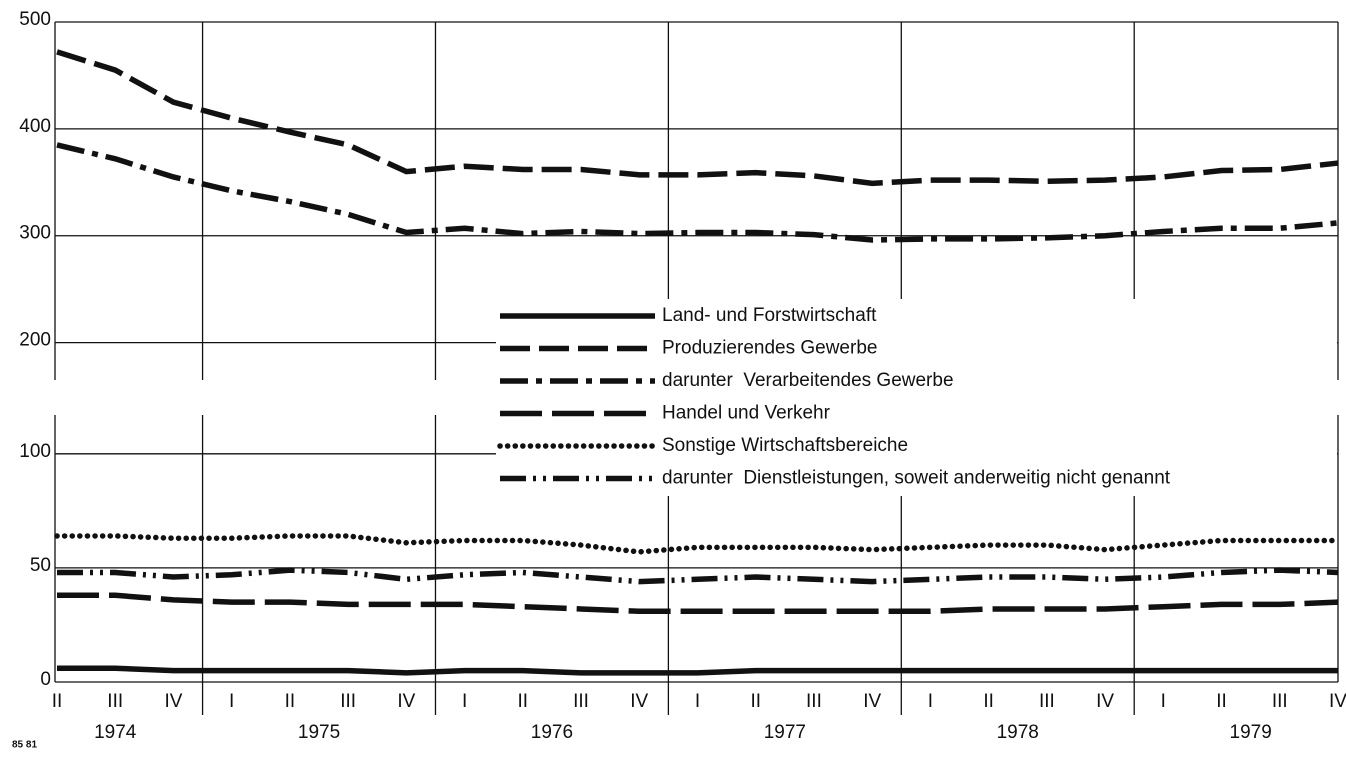 This screenshot has width=1346, height=757. Describe the element at coordinates (808, 380) in the screenshot. I see `legend-label: darunter Verarbeitendes Gewerbe` at that location.